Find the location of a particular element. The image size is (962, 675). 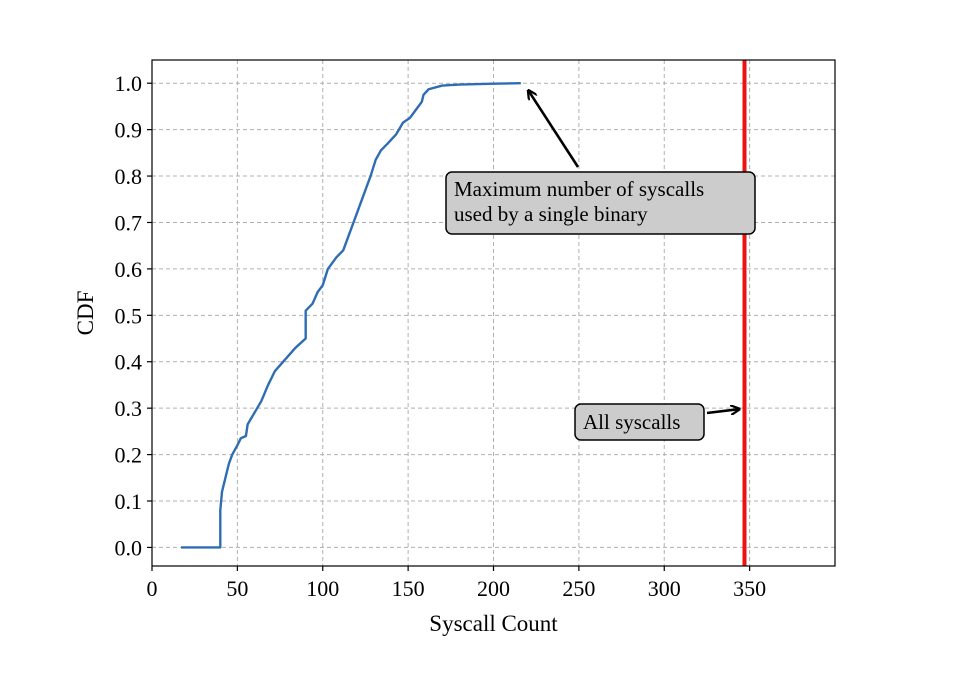

x-tick-label: 150 is located at coordinates (408, 588).